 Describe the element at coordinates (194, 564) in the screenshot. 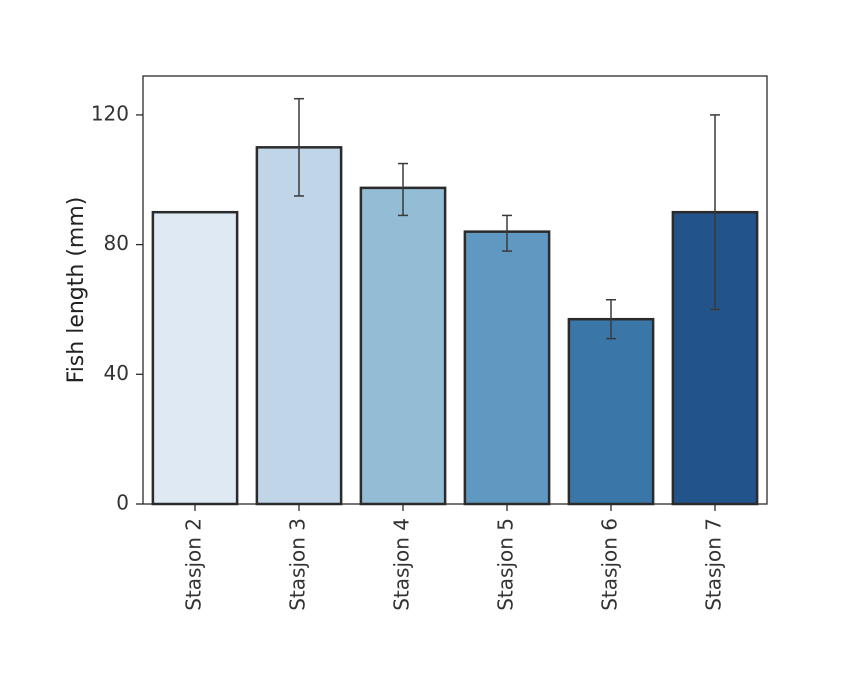

I see `x-tick-label: Stasjon 2` at that location.